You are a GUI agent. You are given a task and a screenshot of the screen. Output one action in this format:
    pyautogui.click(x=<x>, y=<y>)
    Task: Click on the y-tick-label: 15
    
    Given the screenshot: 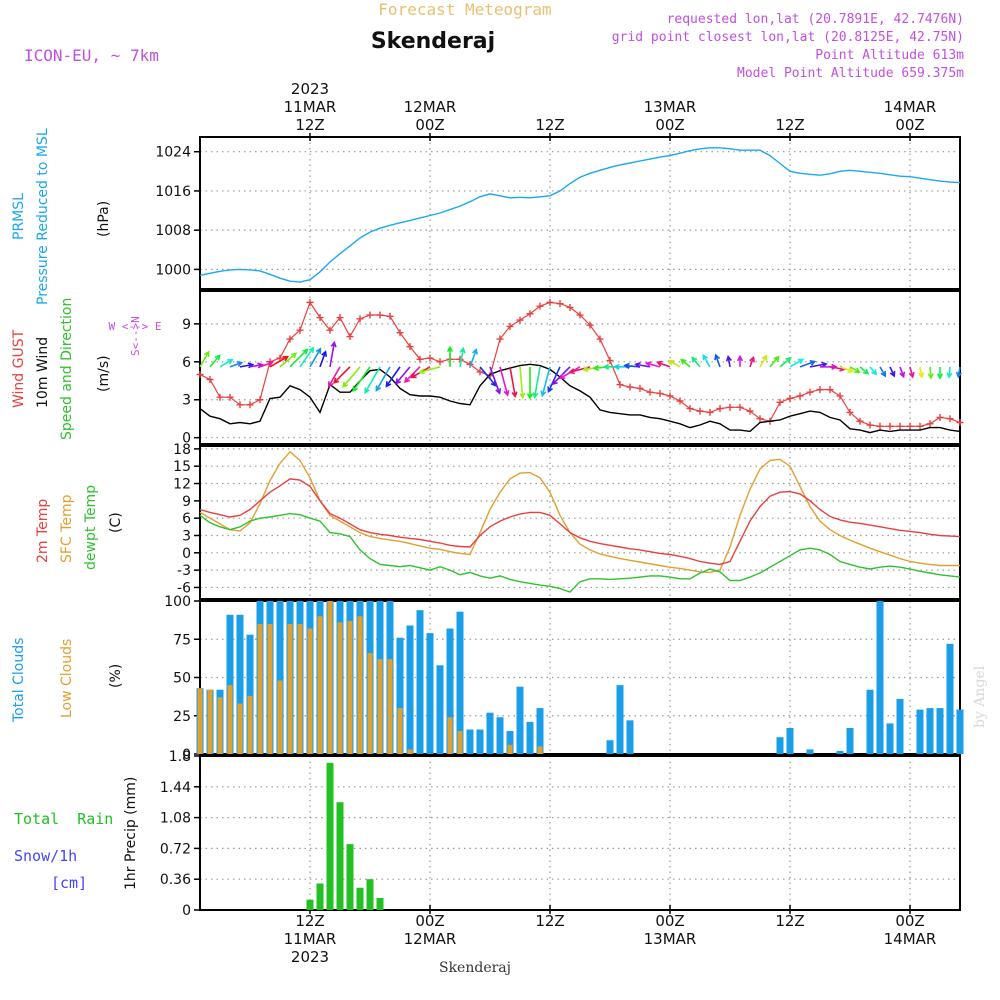 What is the action you would take?
    pyautogui.click(x=182, y=467)
    